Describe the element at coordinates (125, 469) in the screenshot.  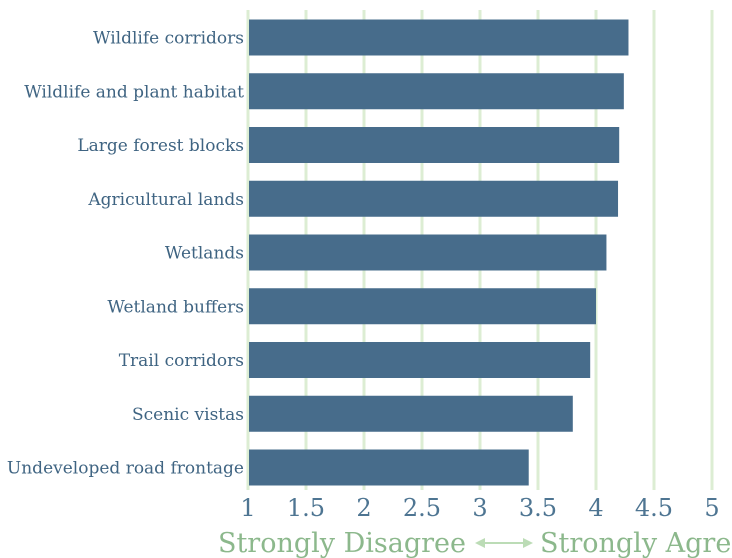
I see `category-label: Undeveloped road frontage` at that location.